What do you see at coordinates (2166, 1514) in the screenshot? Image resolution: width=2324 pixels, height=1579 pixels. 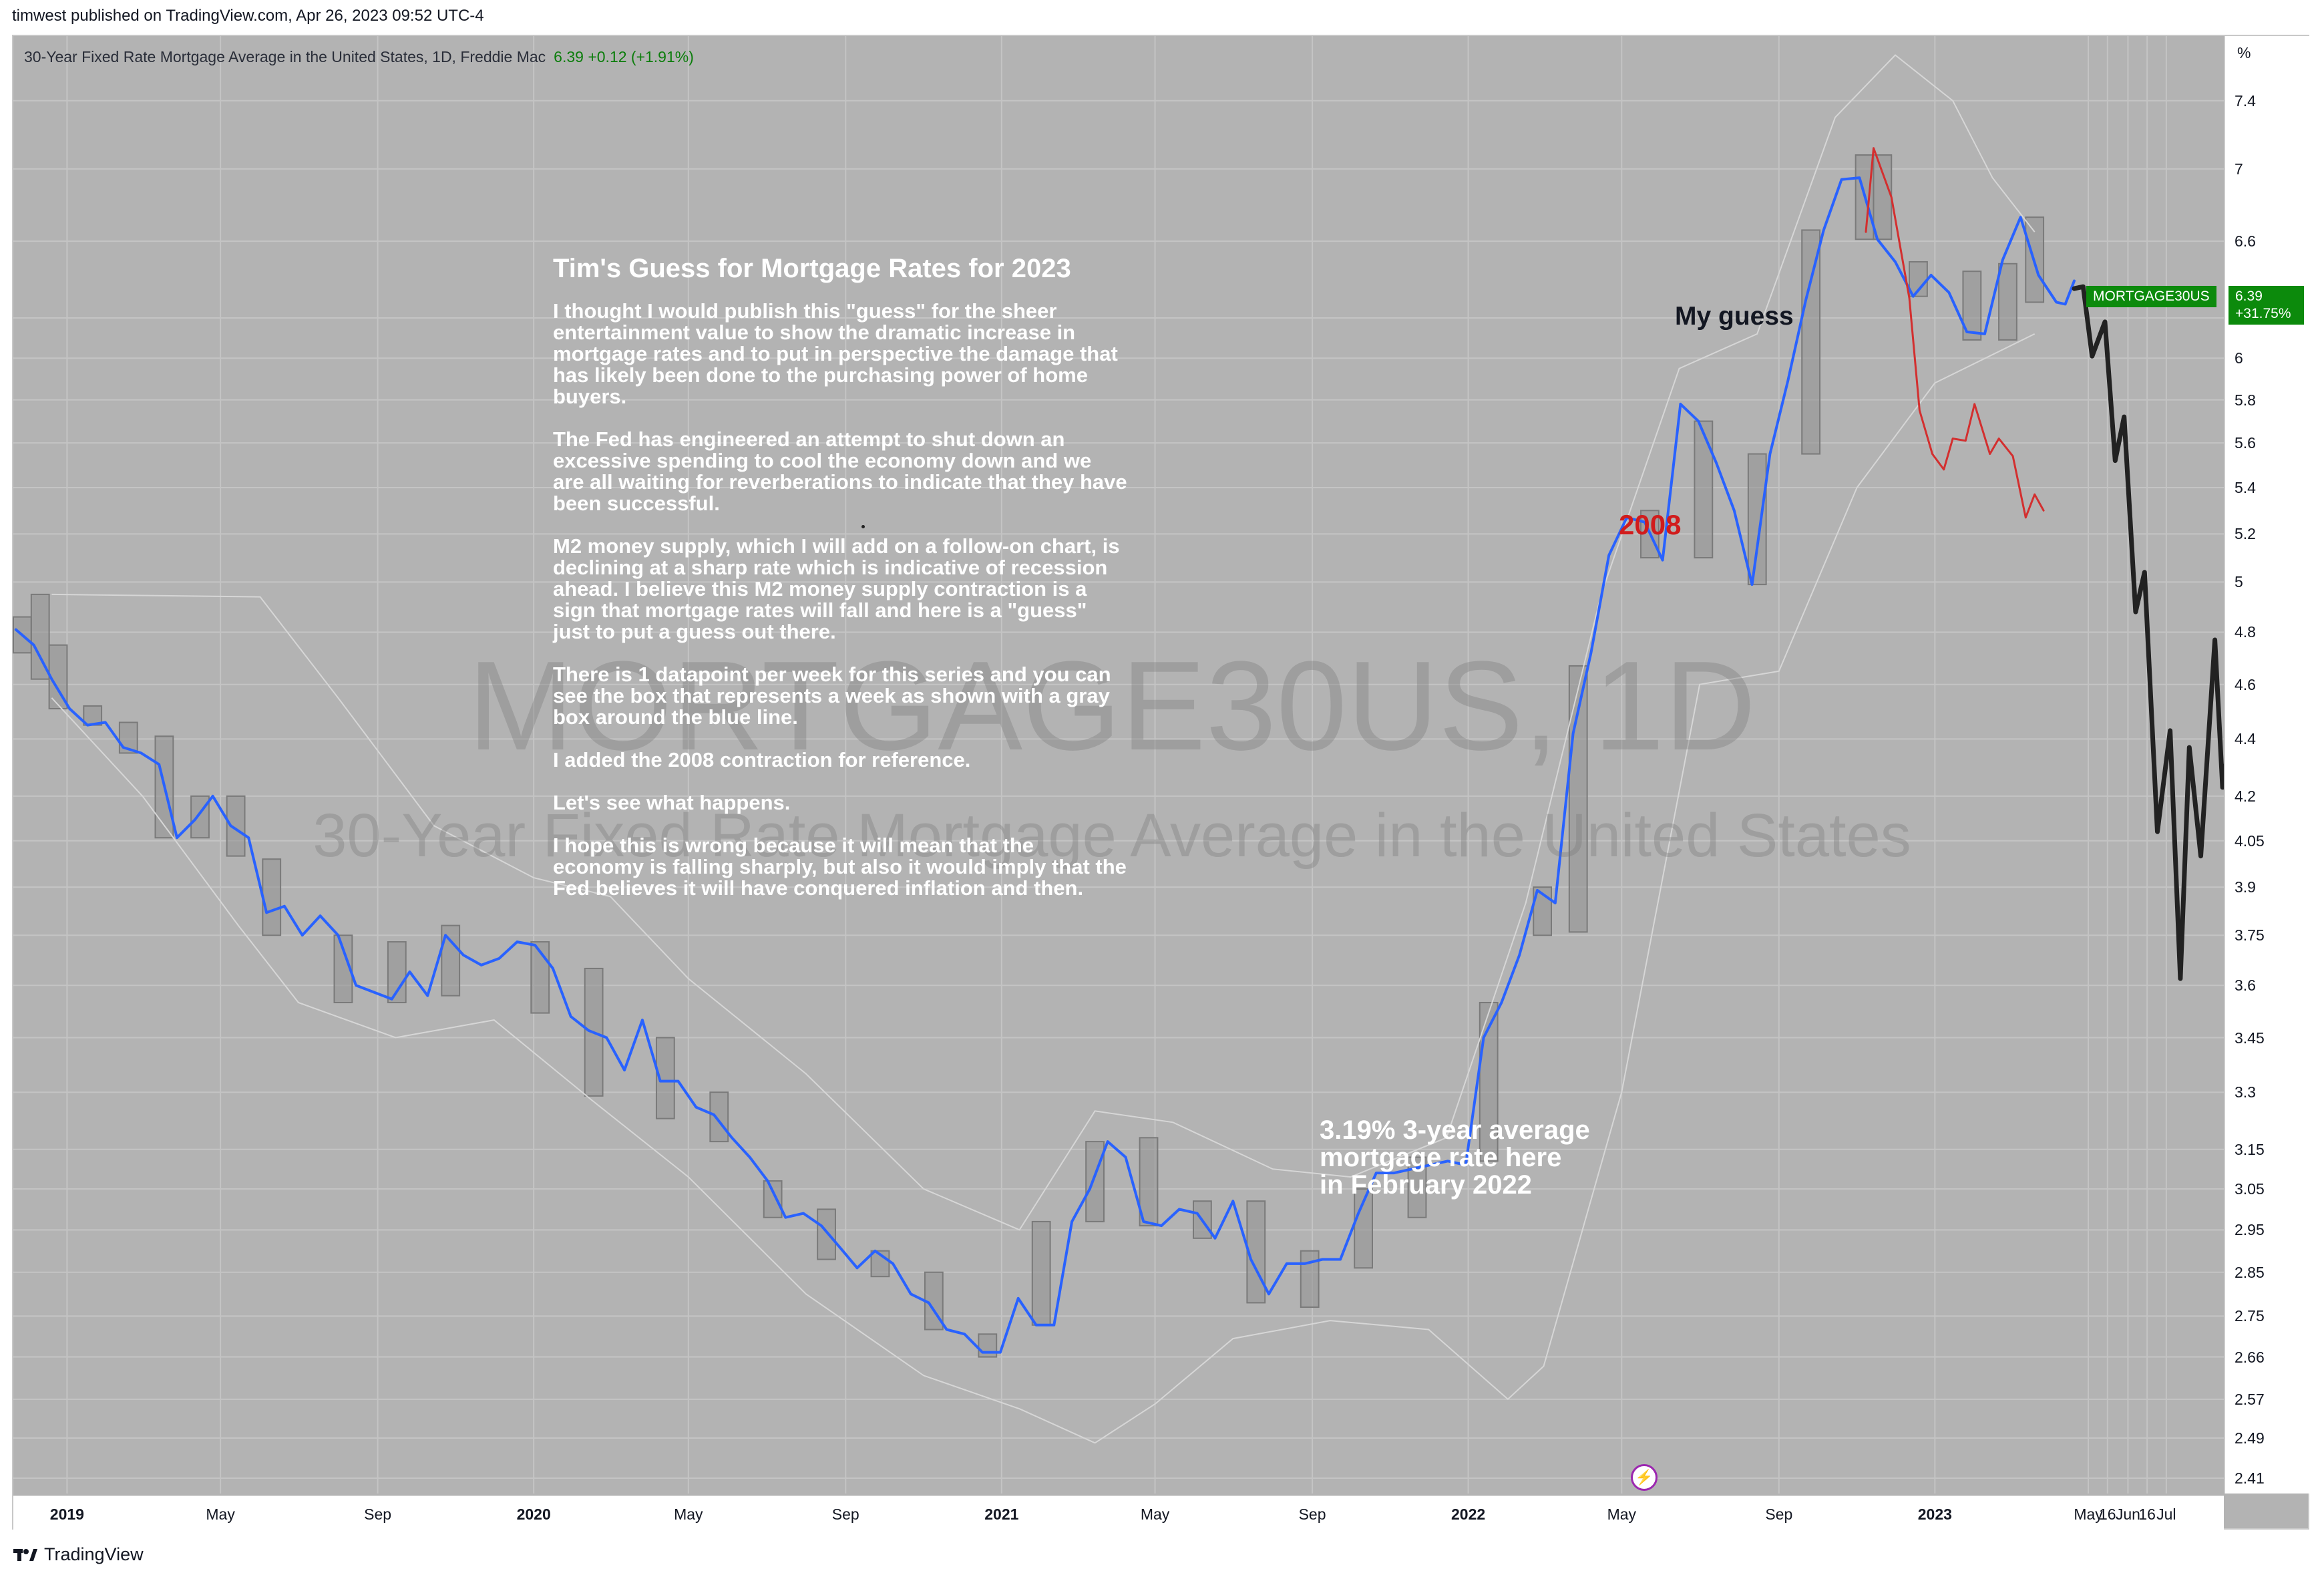 I see `time-tick-label: Jul` at bounding box center [2166, 1514].